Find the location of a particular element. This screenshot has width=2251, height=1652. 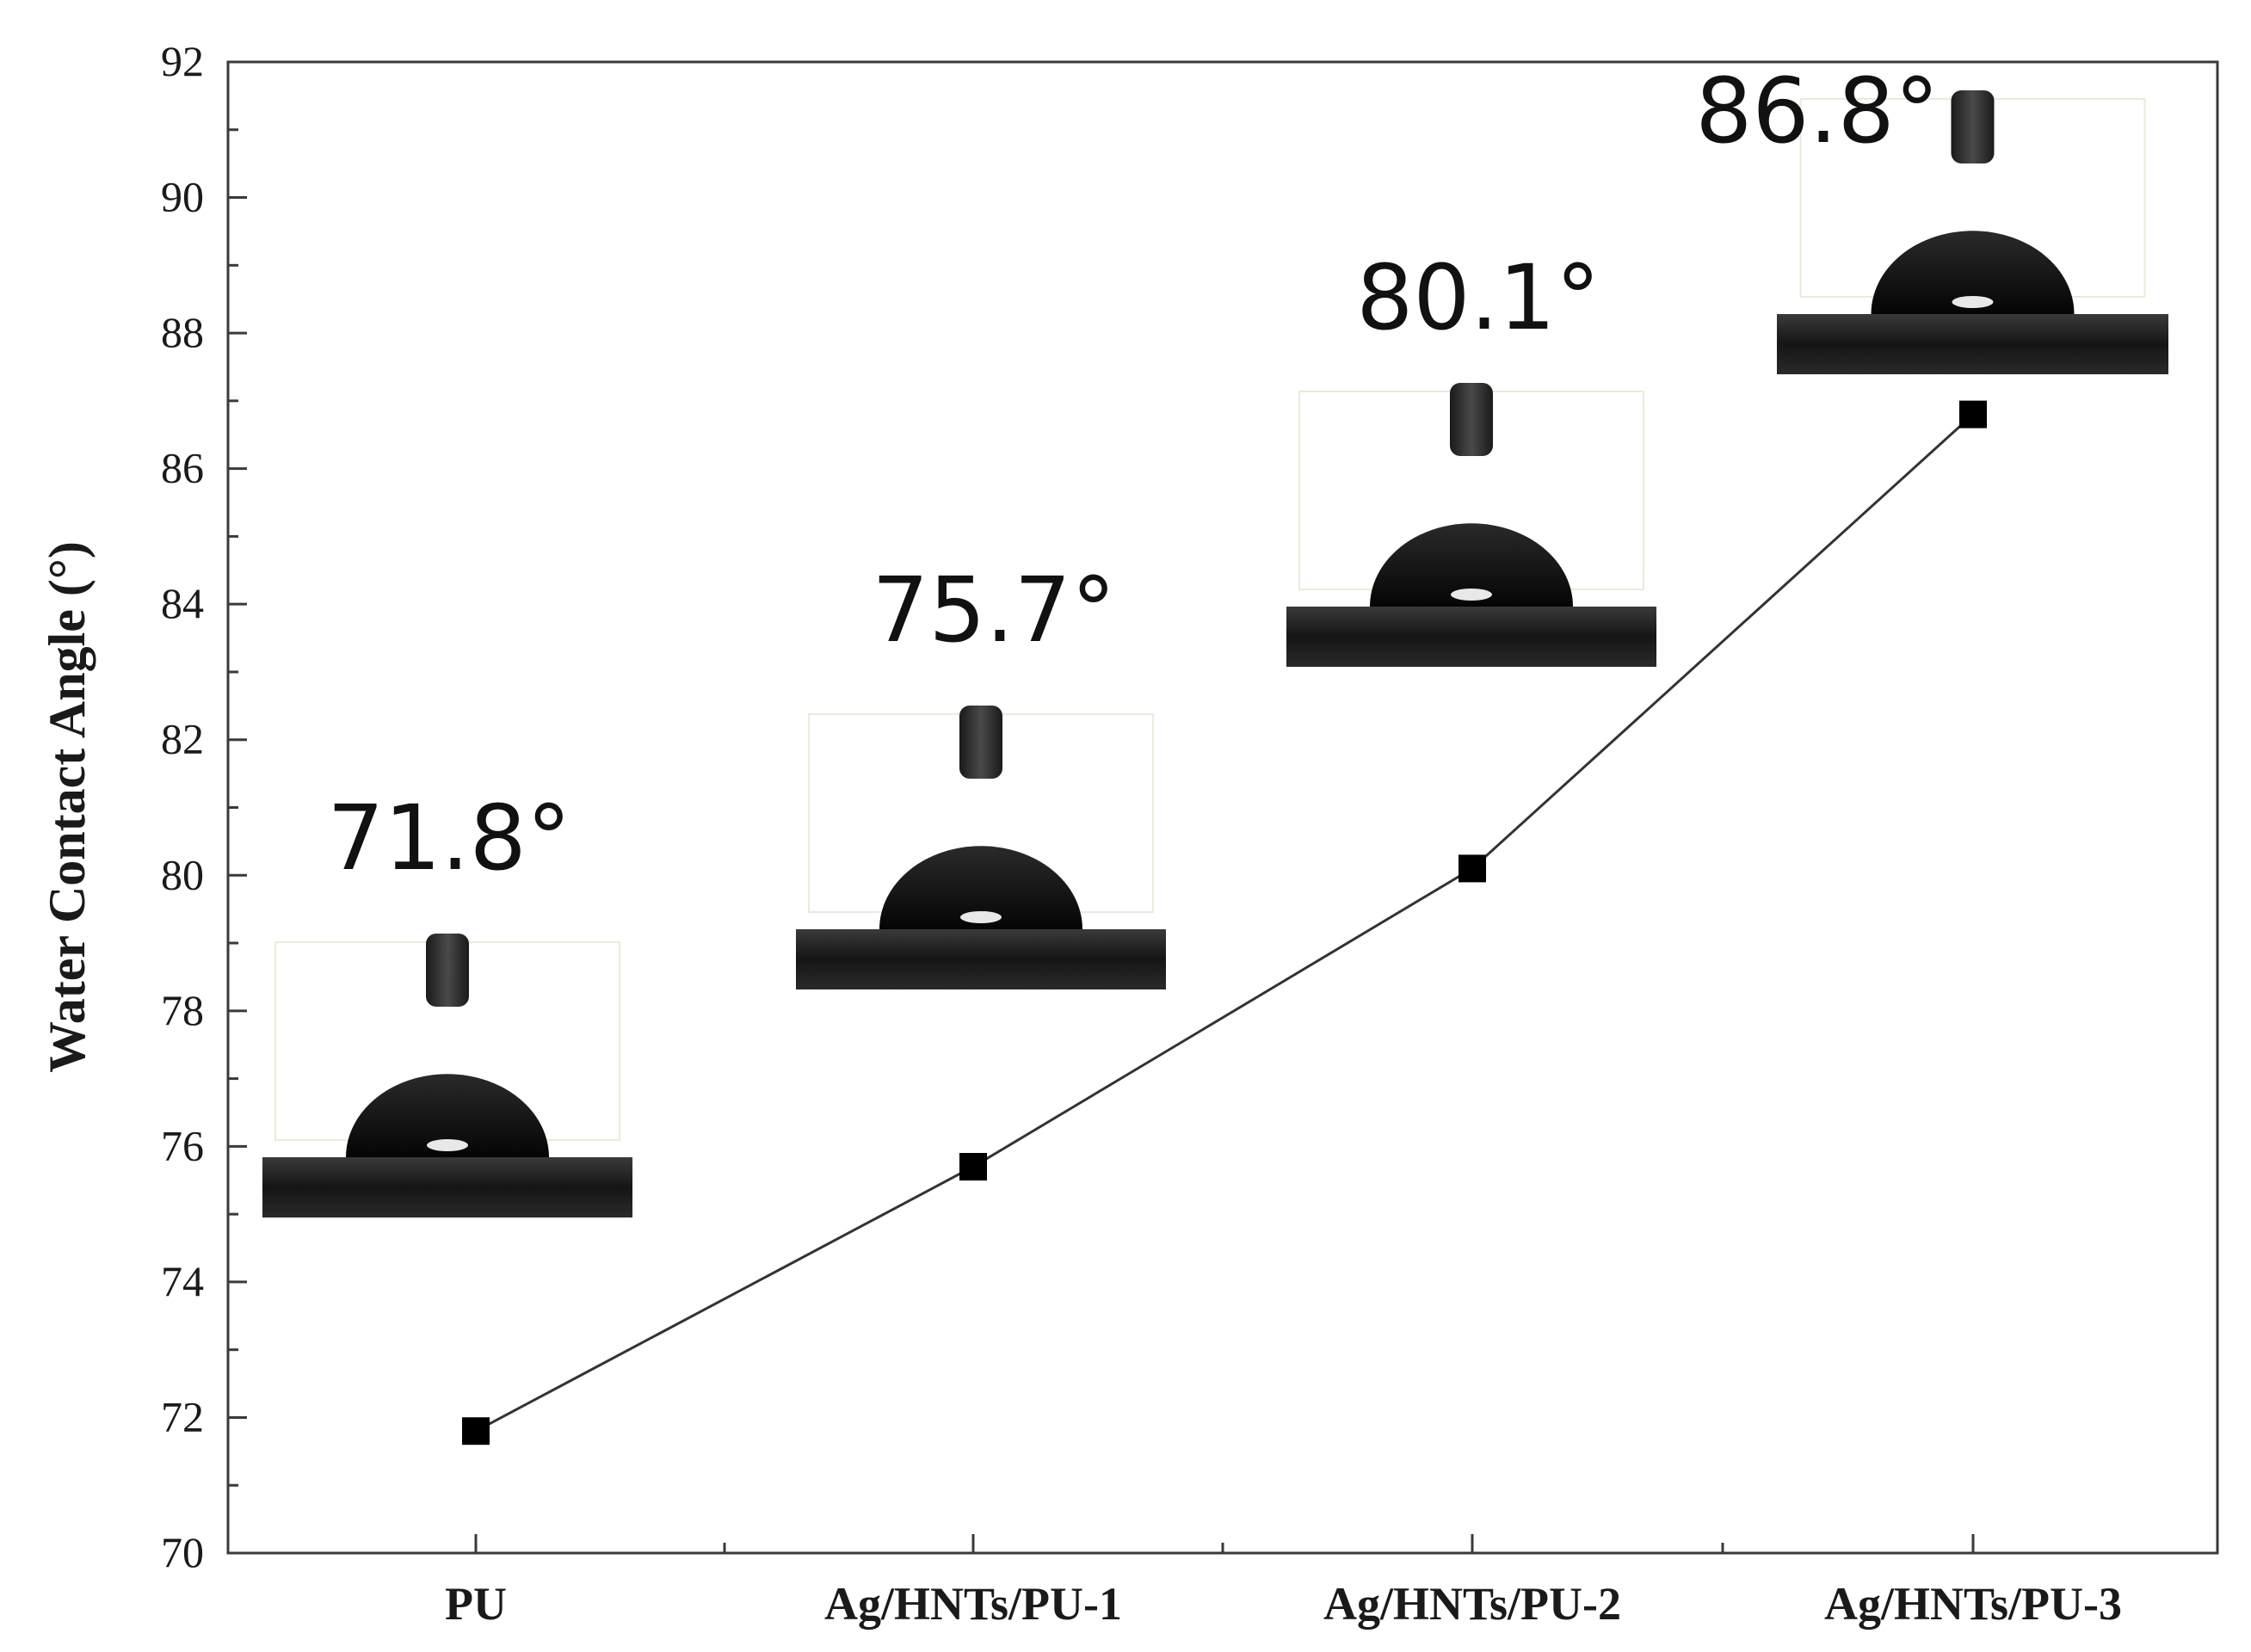

x-category-label: Ag/HNTs/PU-1 is located at coordinates (973, 1604).